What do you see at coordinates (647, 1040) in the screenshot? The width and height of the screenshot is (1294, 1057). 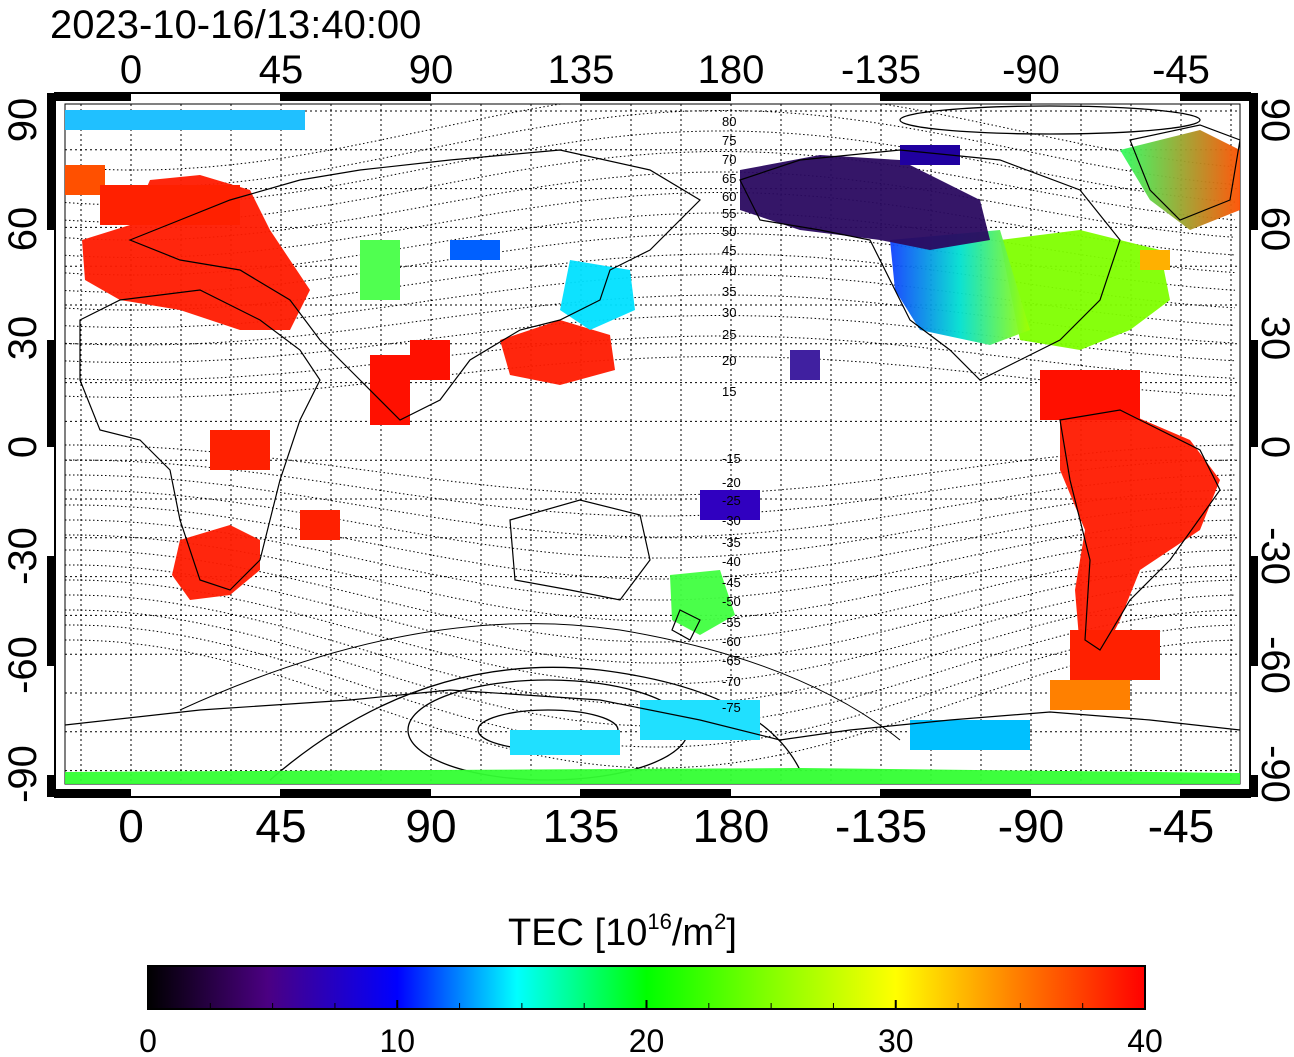 I see `colorbar-tick-label: 20` at bounding box center [647, 1040].